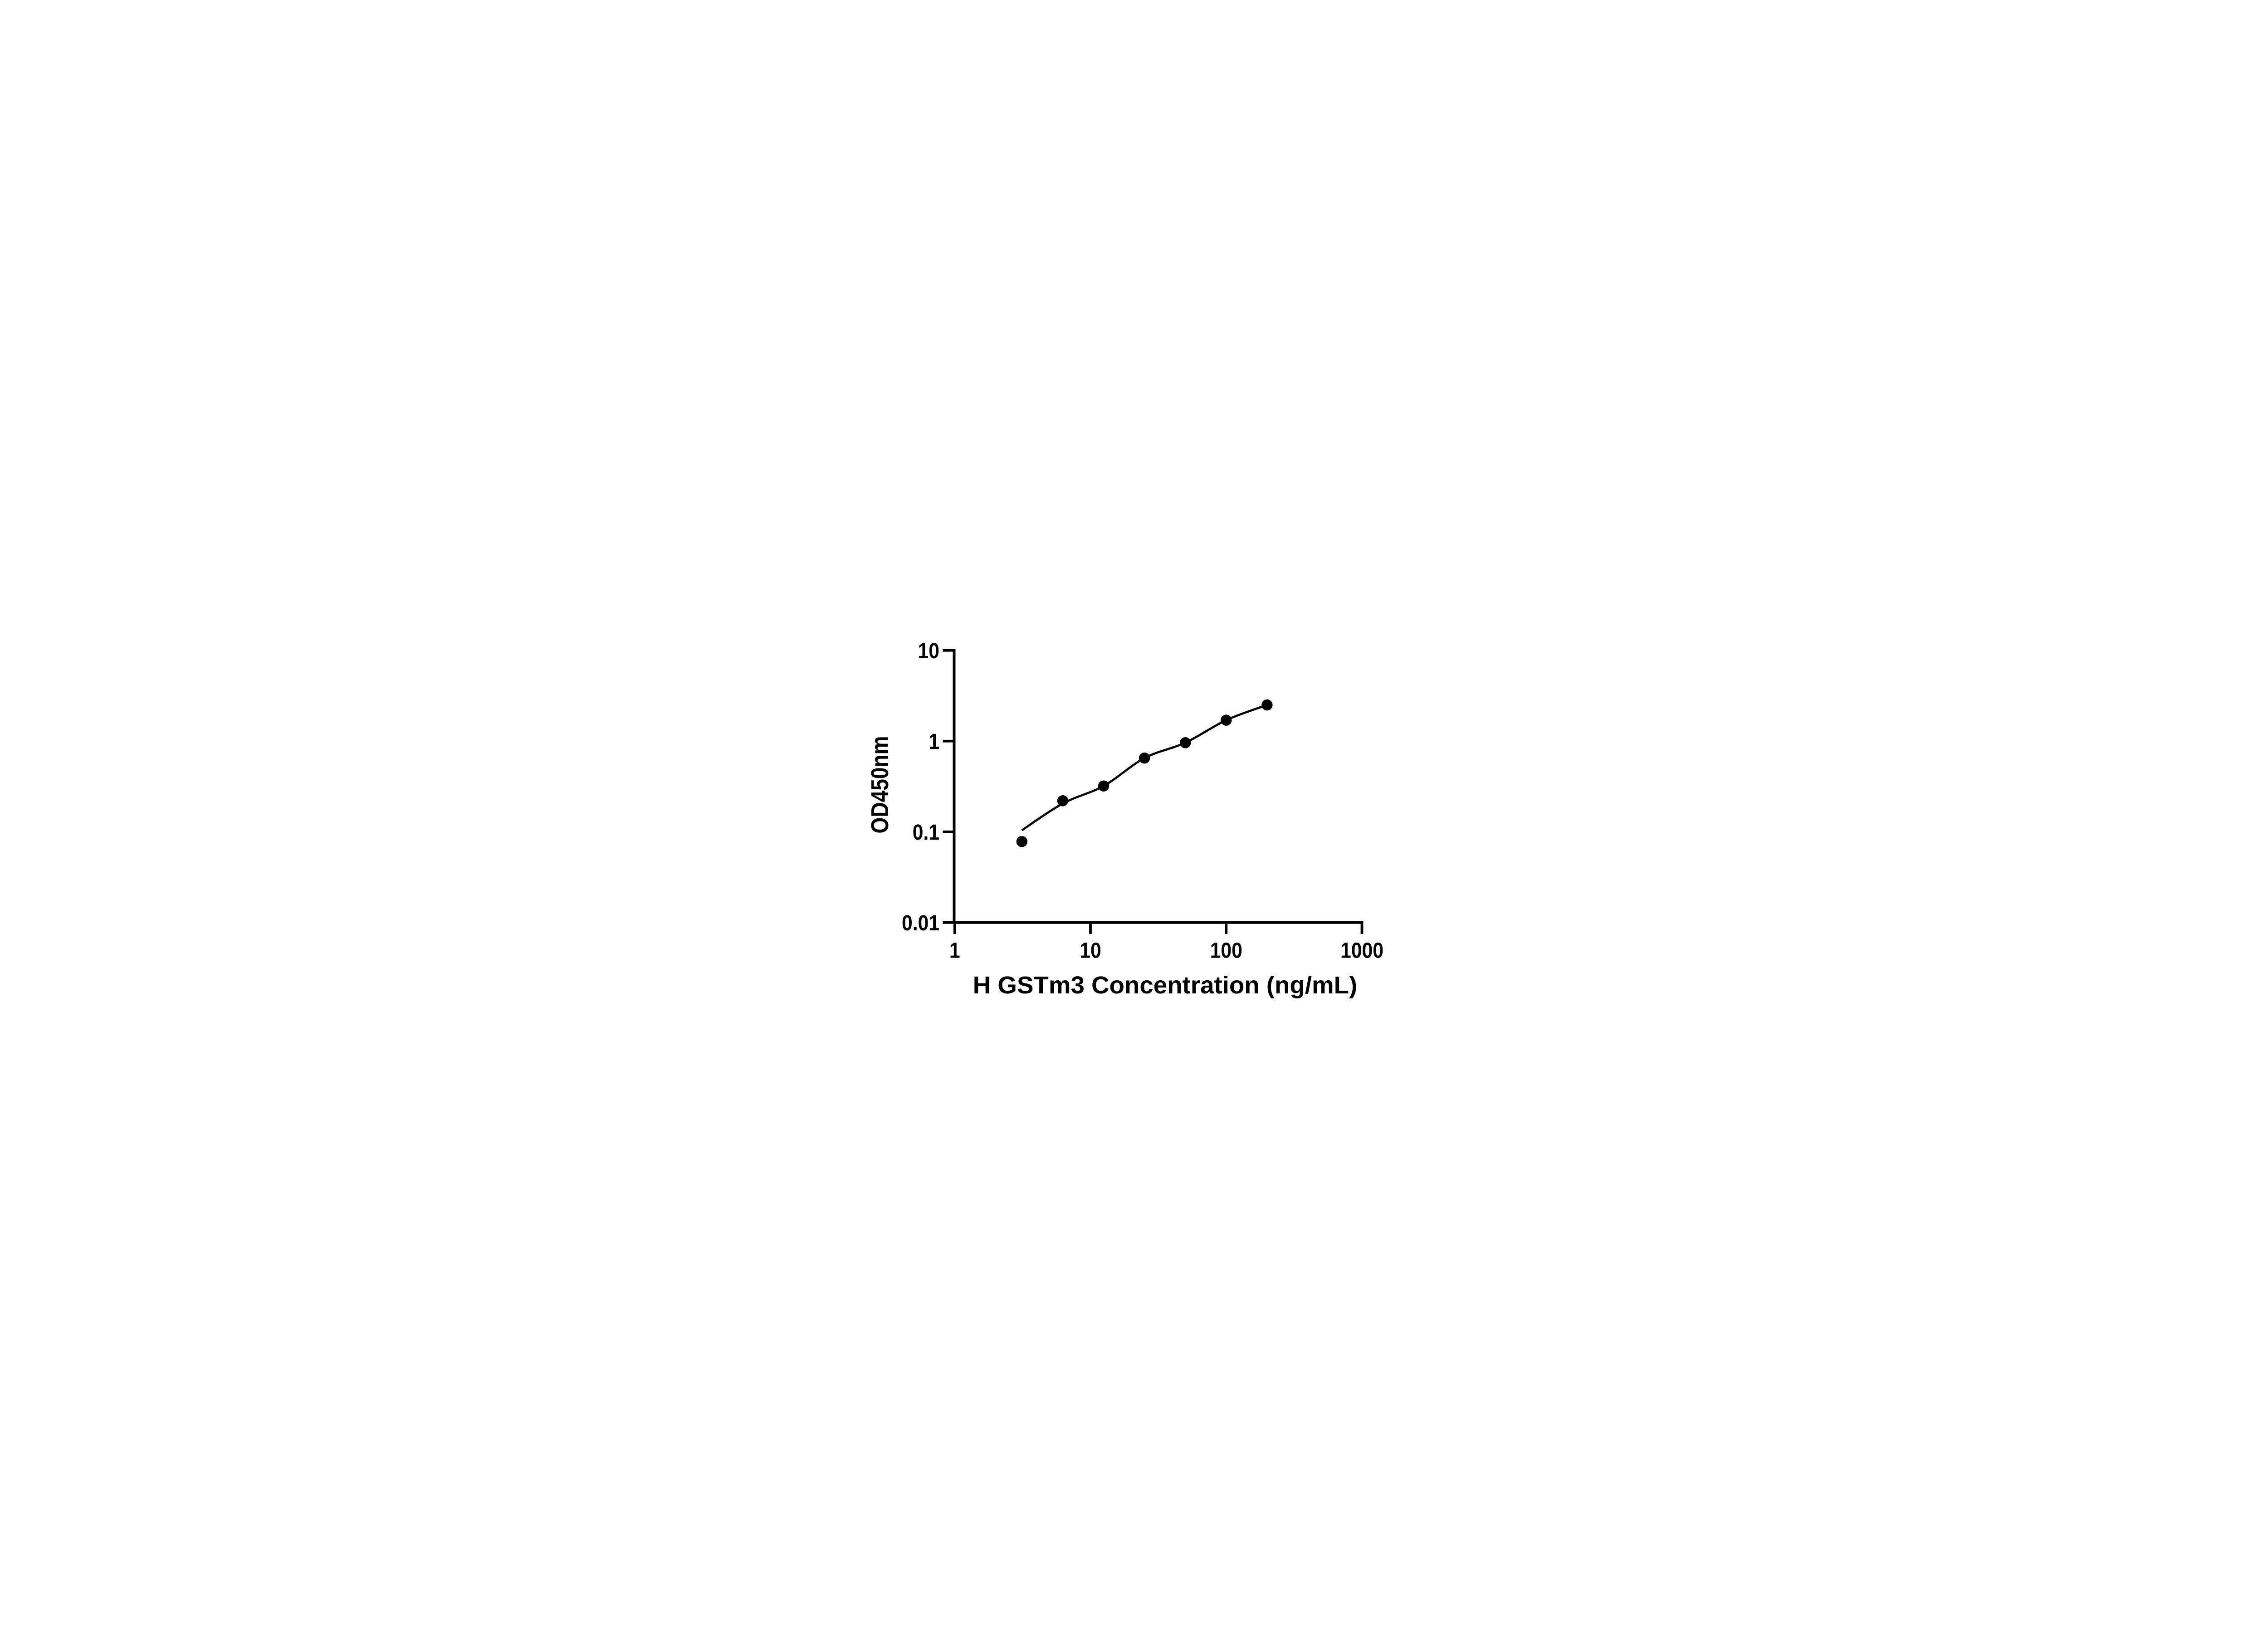 Image resolution: width=2268 pixels, height=1633 pixels. Describe the element at coordinates (1362, 951) in the screenshot. I see `x-tick-label: 1000` at that location.